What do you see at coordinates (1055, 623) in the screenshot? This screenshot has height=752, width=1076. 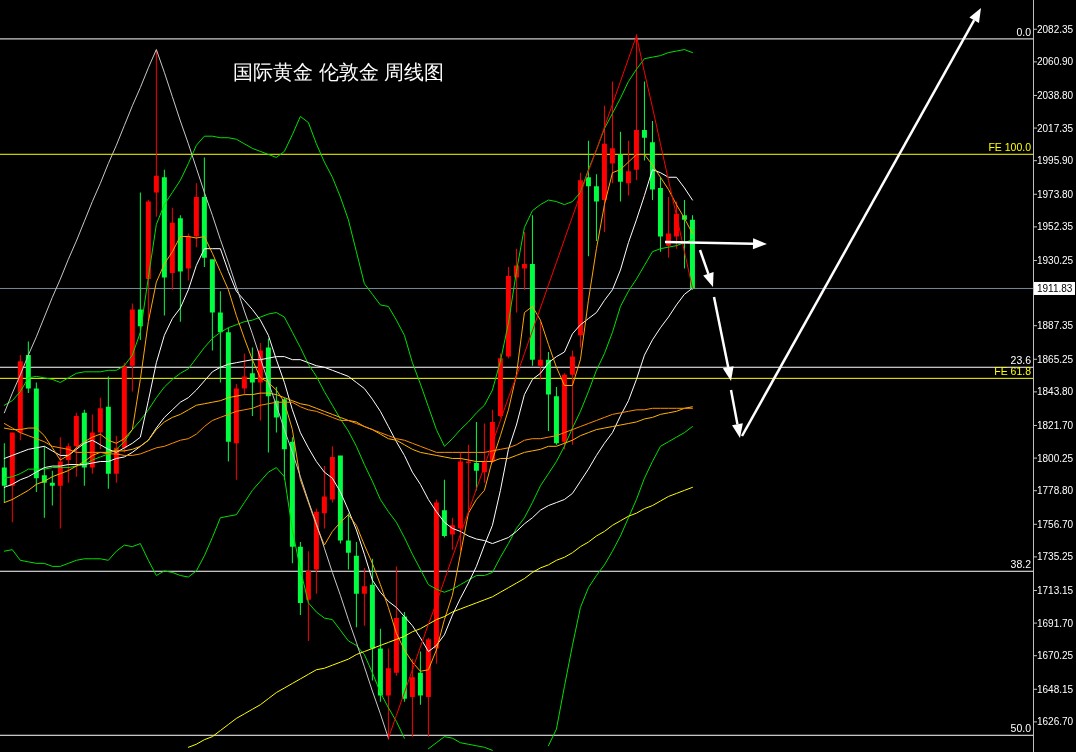 I see `y-tick-label: 1691.70` at bounding box center [1055, 623].